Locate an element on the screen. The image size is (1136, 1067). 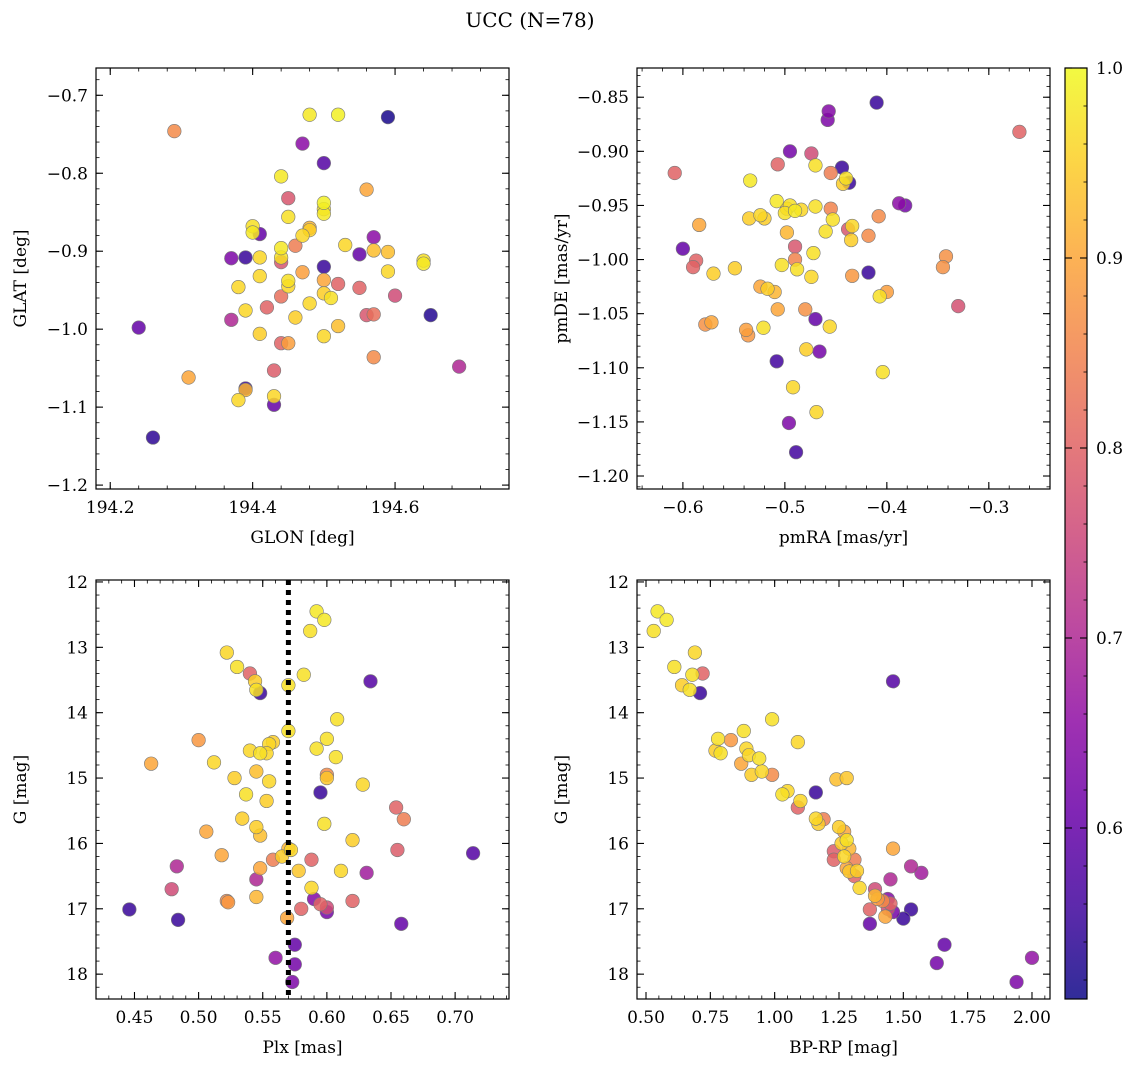
y-tick-label: −1.1 is located at coordinates (67, 408).